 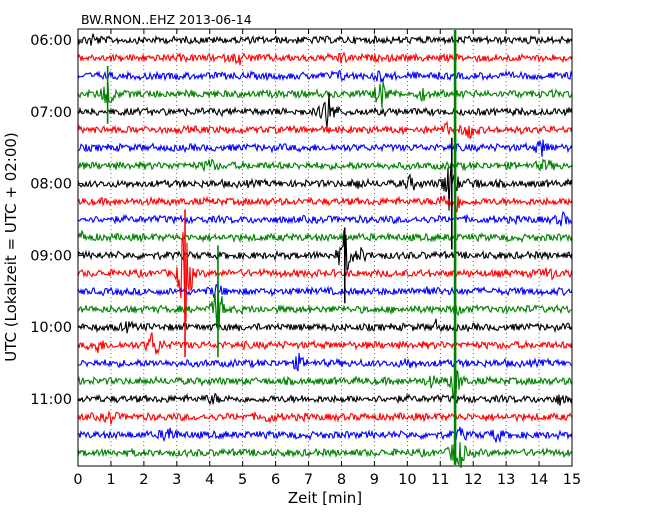 I want to click on x-tick-label: 12, so click(x=473, y=480).